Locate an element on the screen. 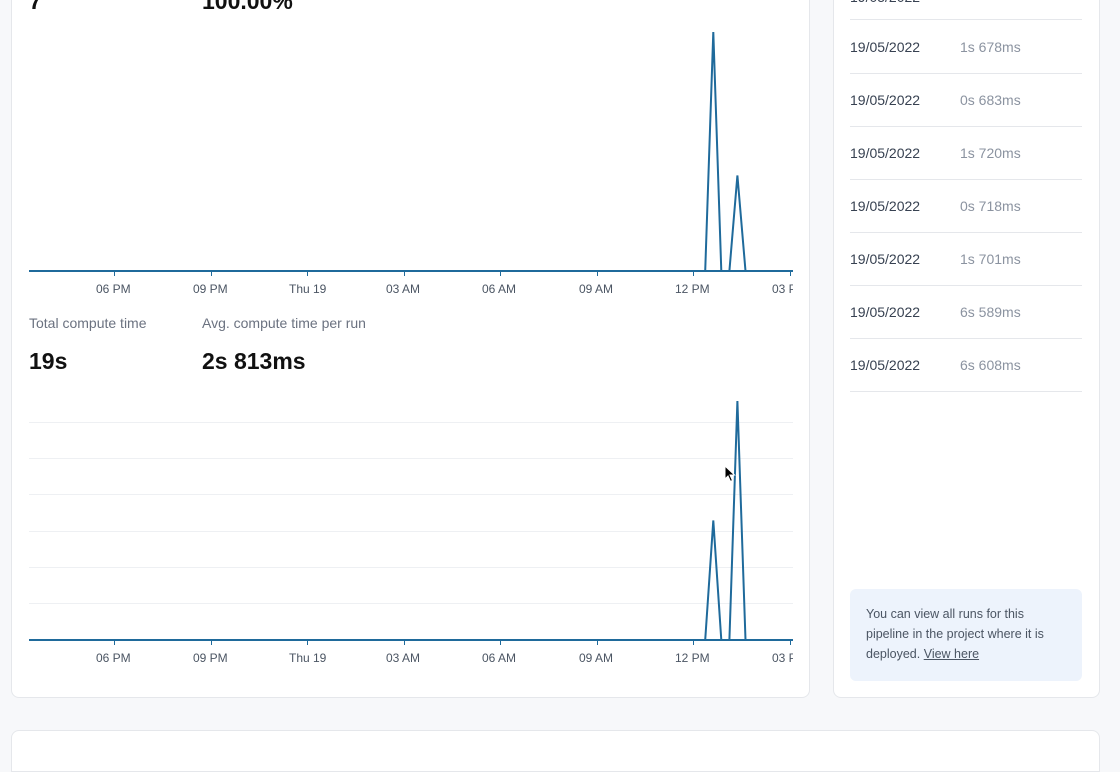 This screenshot has height=772, width=1120. total-compute-label: Total compute time is located at coordinates (88, 323).